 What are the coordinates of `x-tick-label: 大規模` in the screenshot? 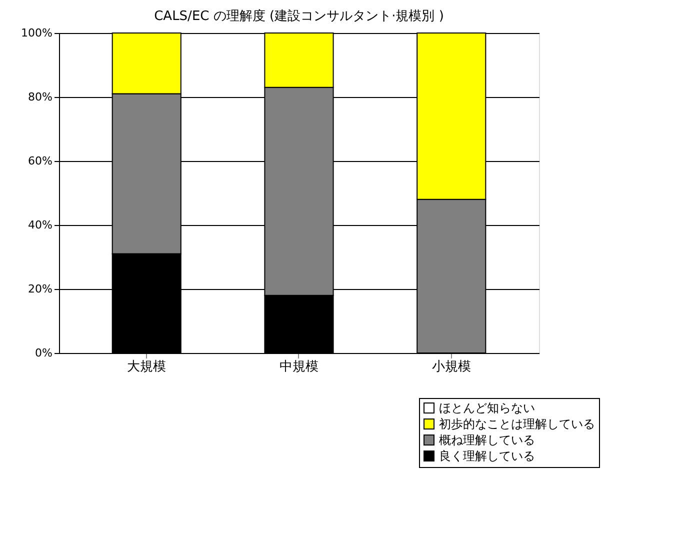 It's located at (146, 367).